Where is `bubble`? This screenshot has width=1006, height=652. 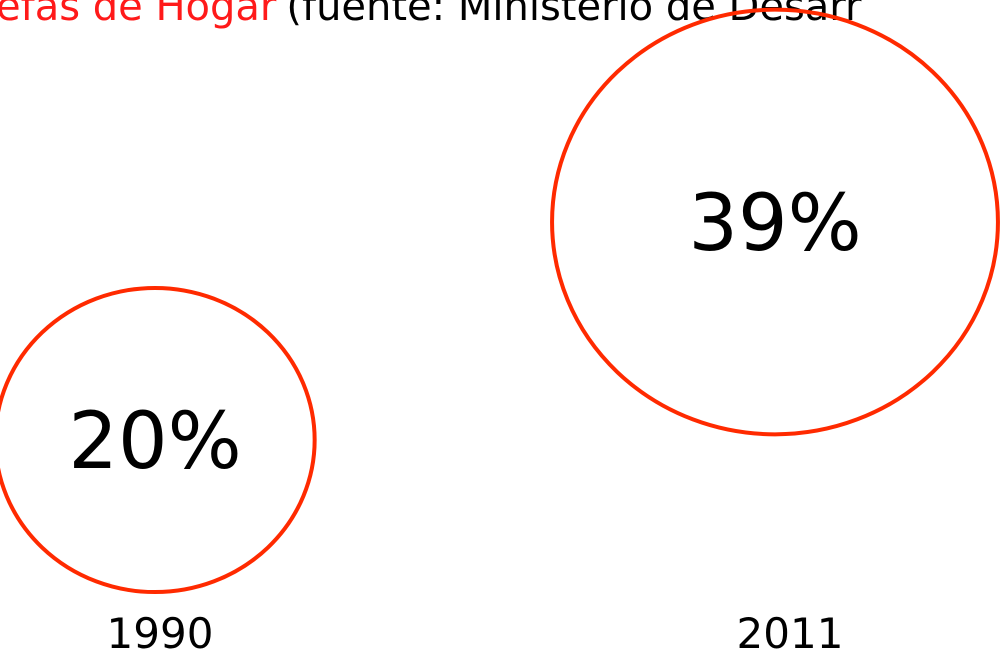
bubble is located at coordinates (158, 440).